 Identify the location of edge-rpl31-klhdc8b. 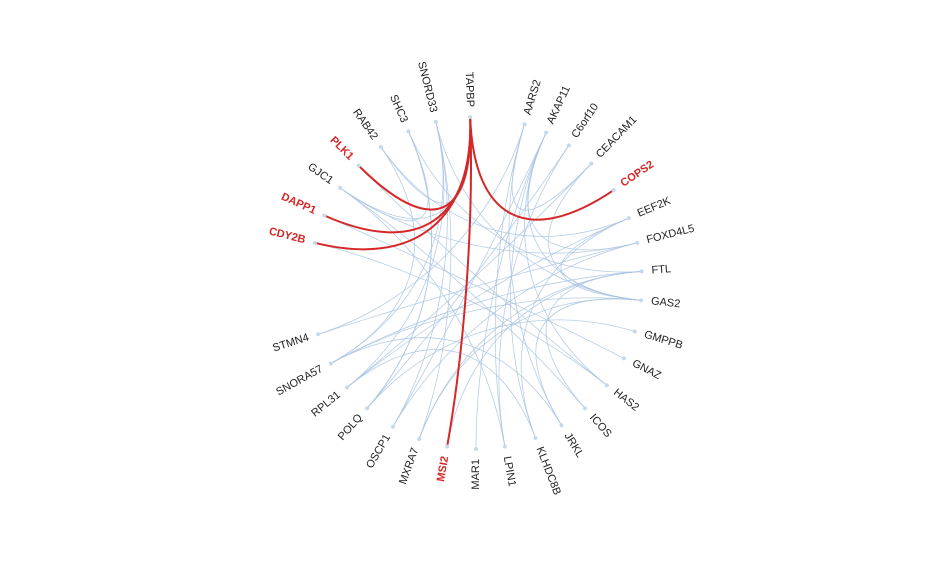
(441, 394).